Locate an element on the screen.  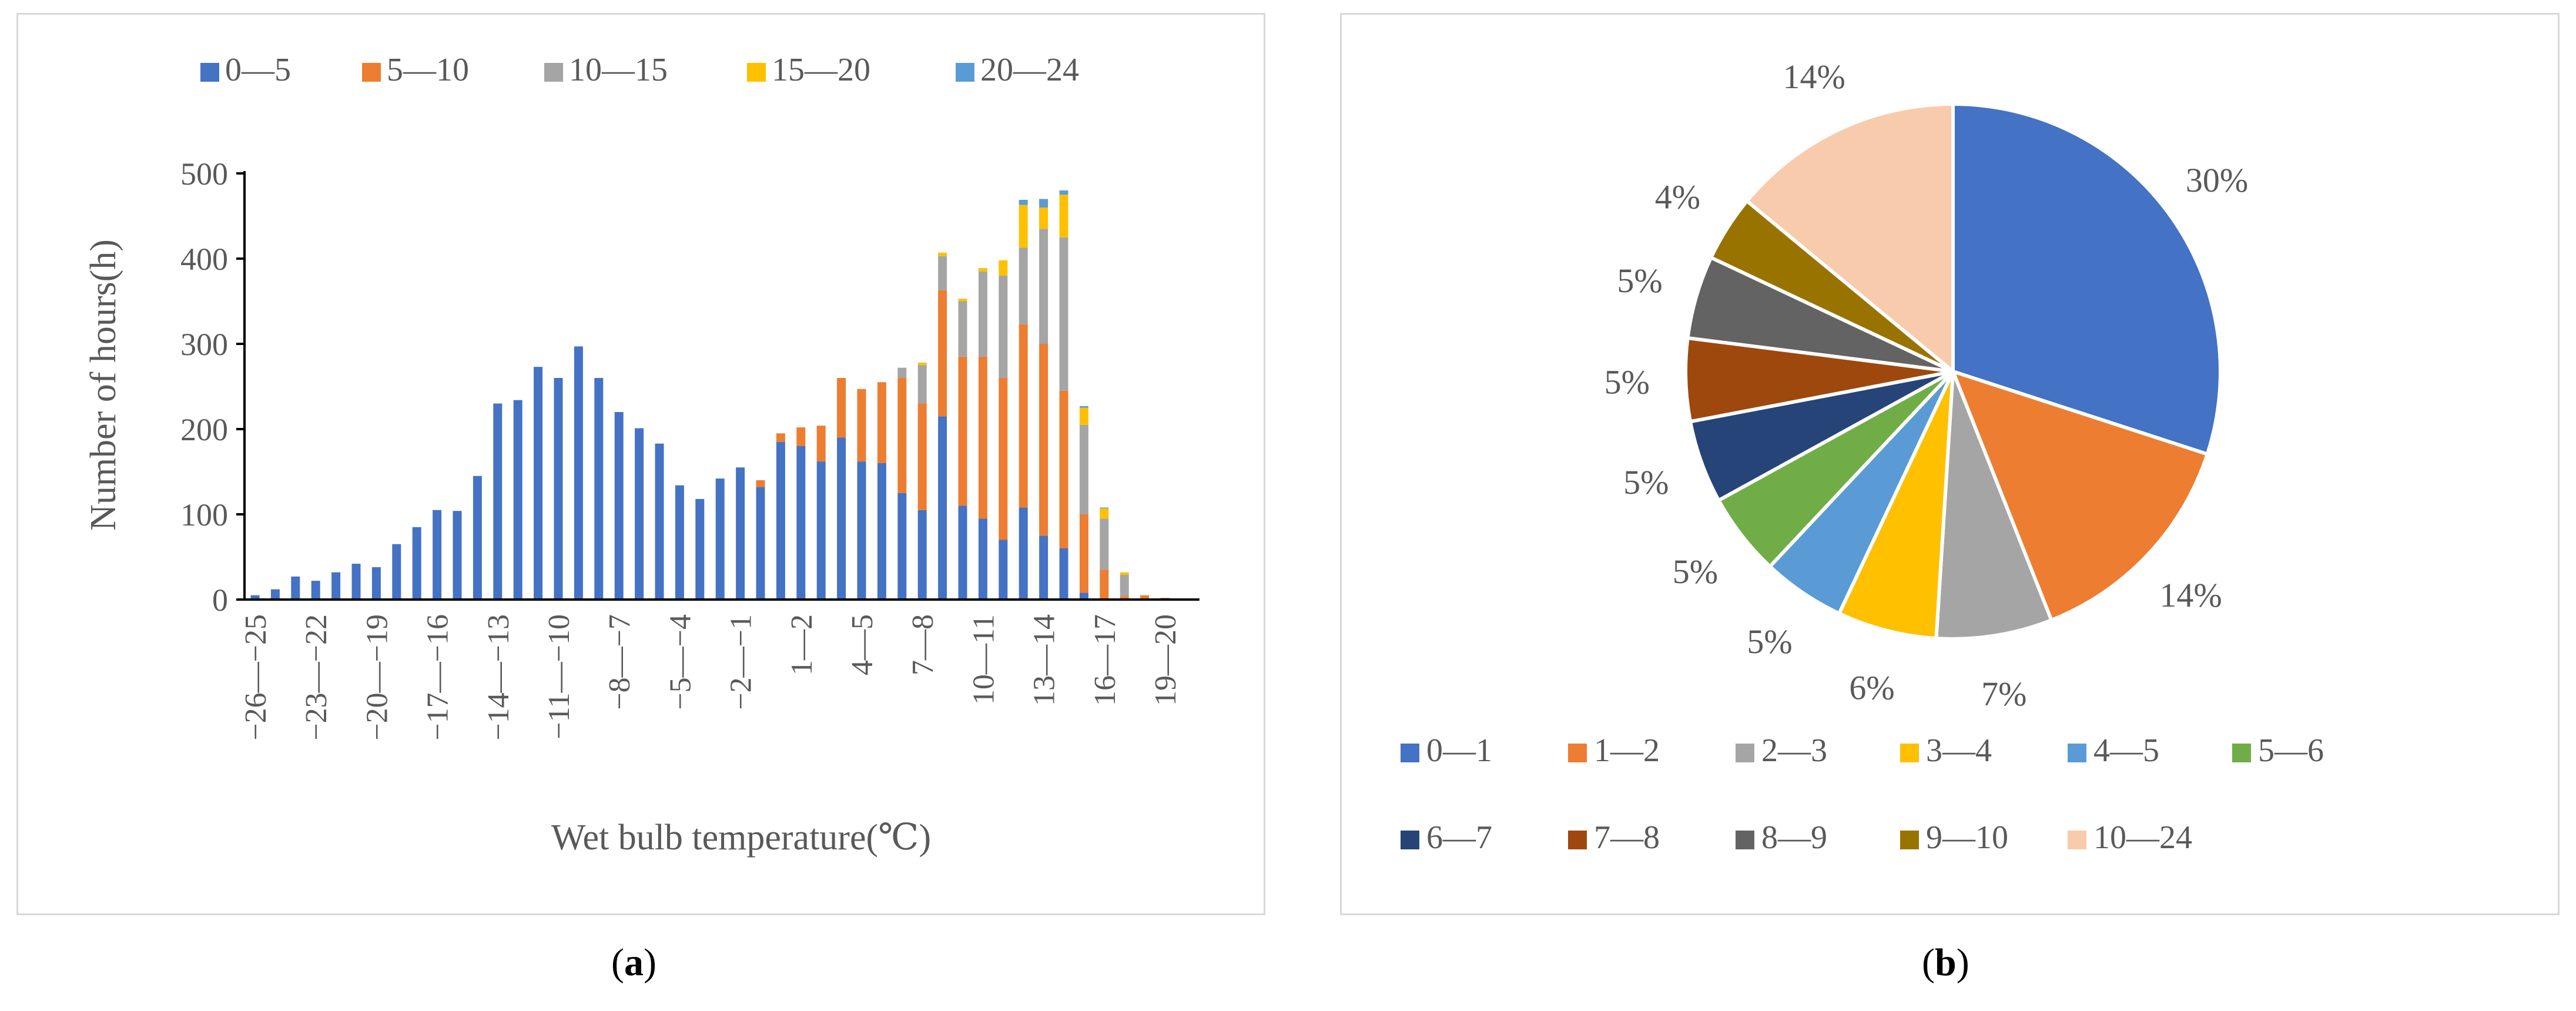
pie-data-label-11: 14% is located at coordinates (1814, 77).